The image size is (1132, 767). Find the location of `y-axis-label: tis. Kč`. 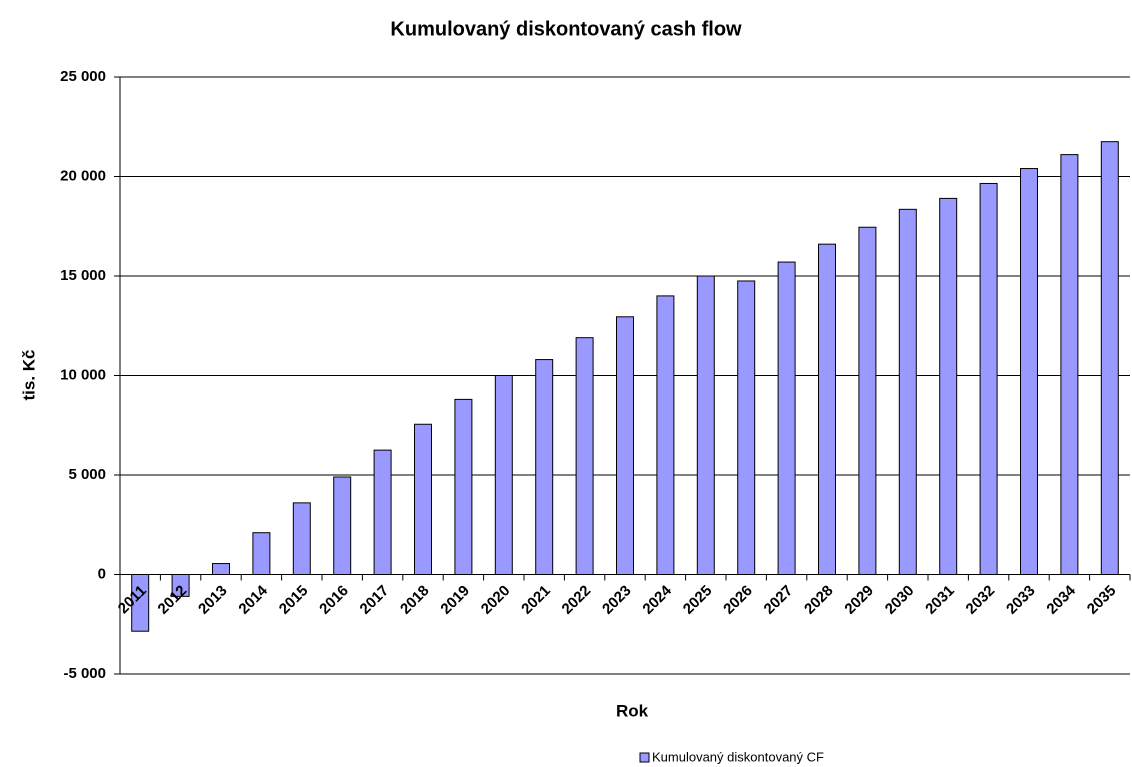

y-axis-label: tis. Kč is located at coordinates (28, 374).